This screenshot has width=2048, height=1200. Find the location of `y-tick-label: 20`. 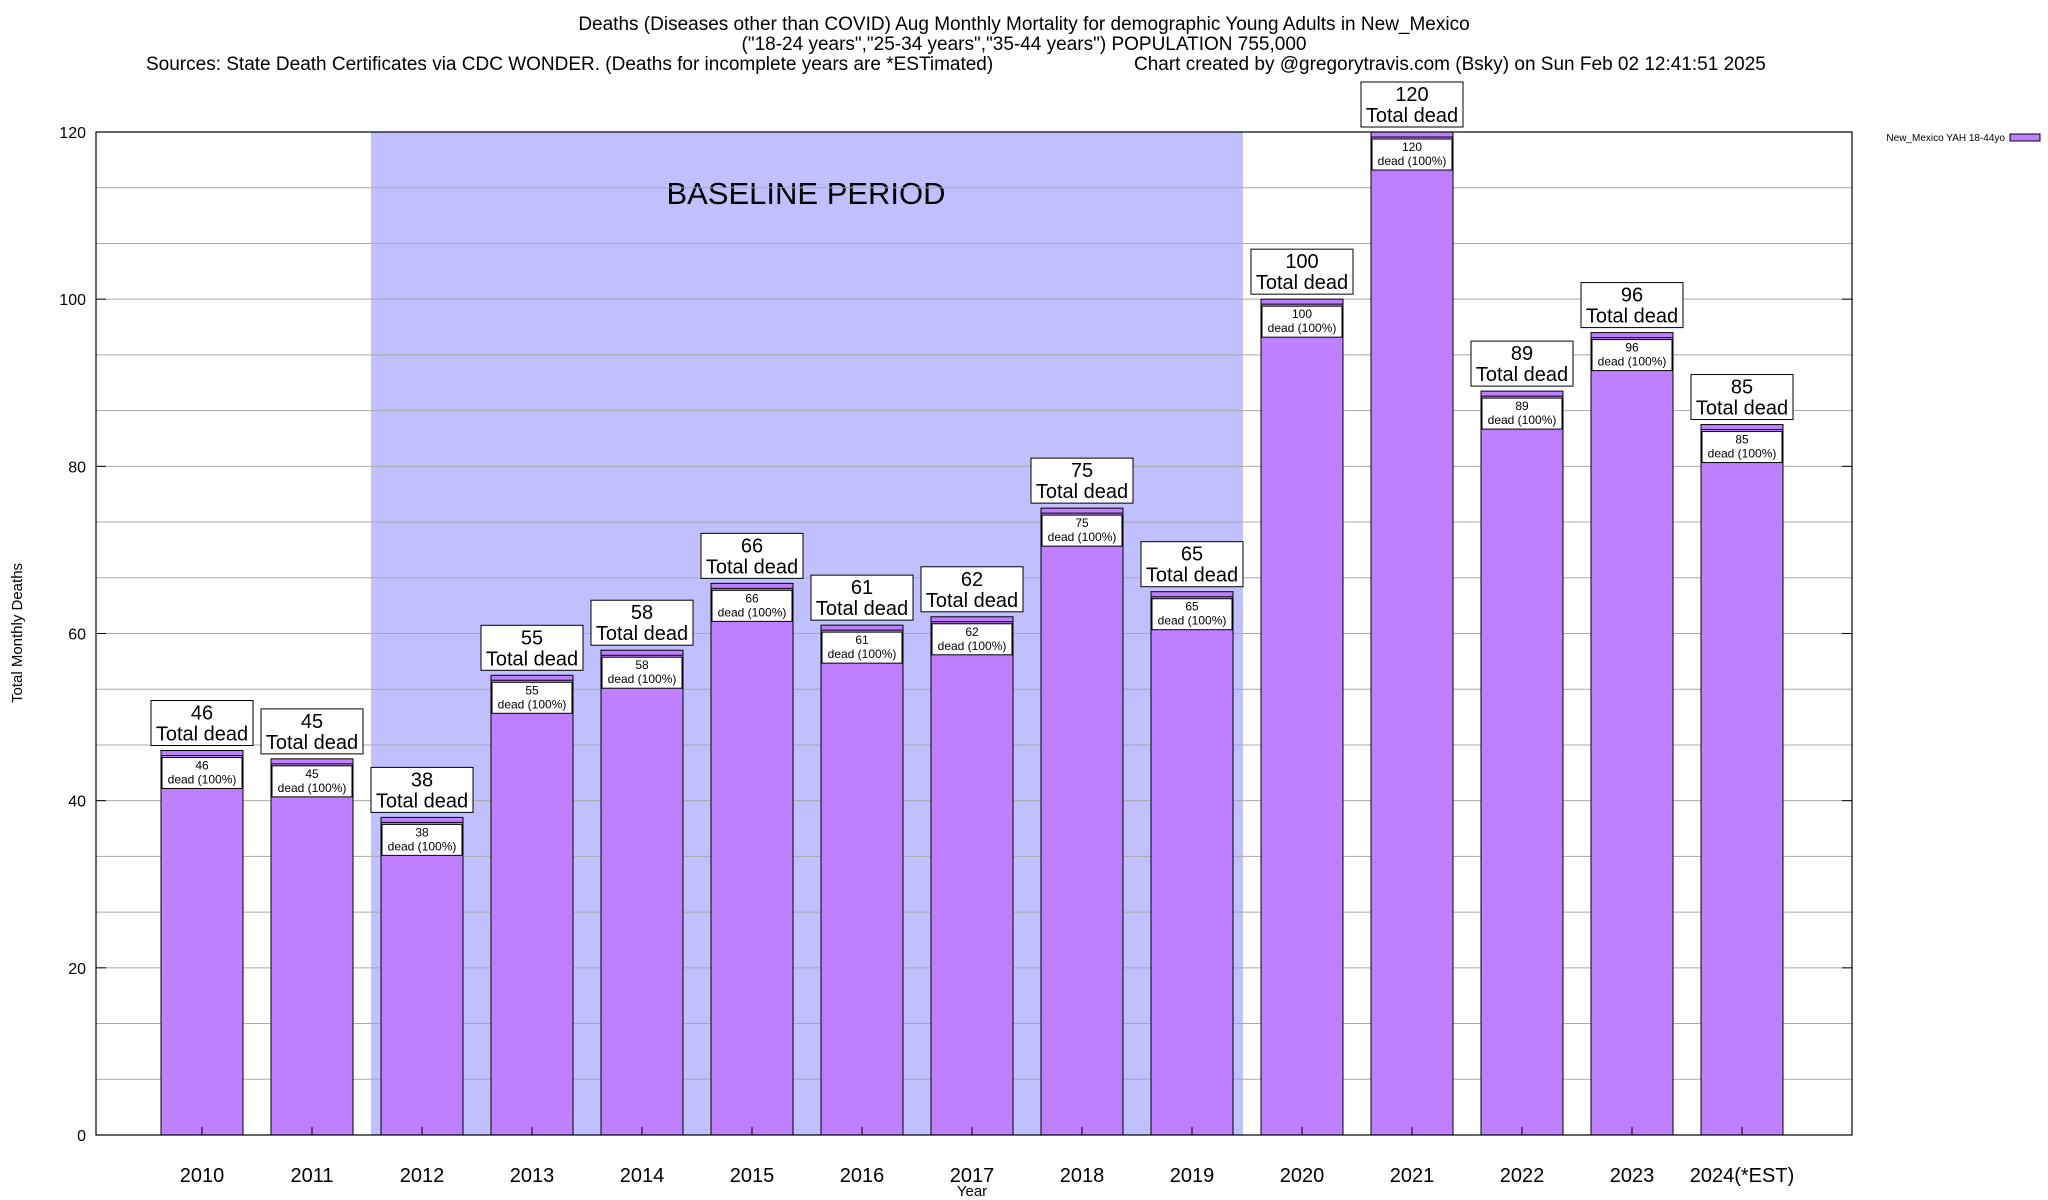

y-tick-label: 20 is located at coordinates (77, 969).